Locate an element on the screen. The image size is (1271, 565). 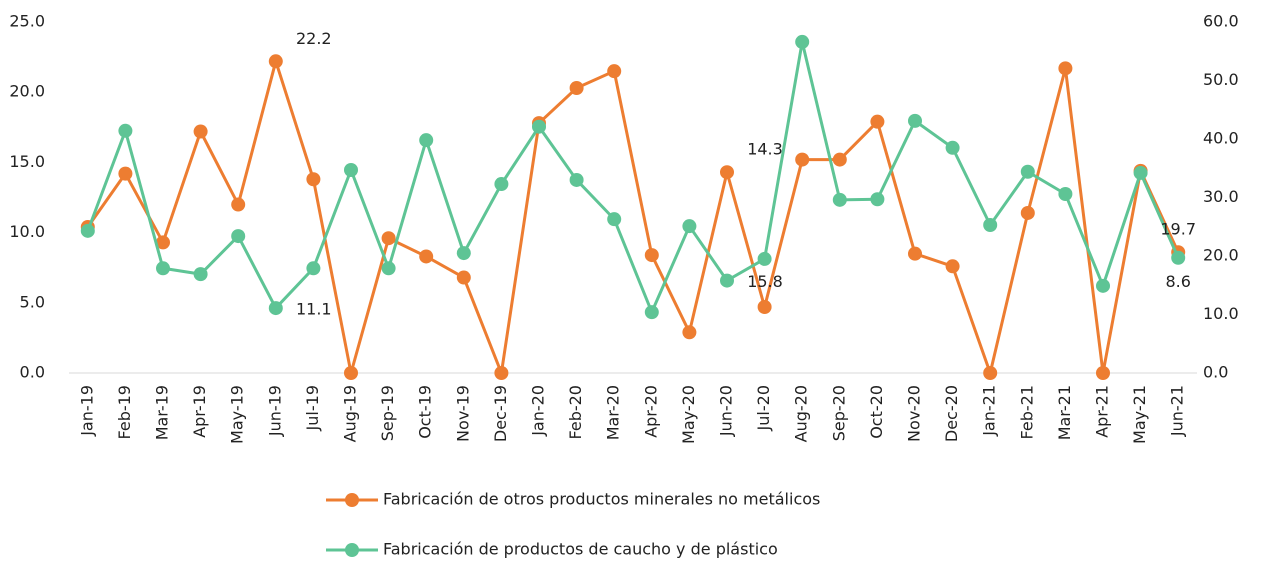
x-tick-label: Jan-20 is located at coordinates (538, 411).